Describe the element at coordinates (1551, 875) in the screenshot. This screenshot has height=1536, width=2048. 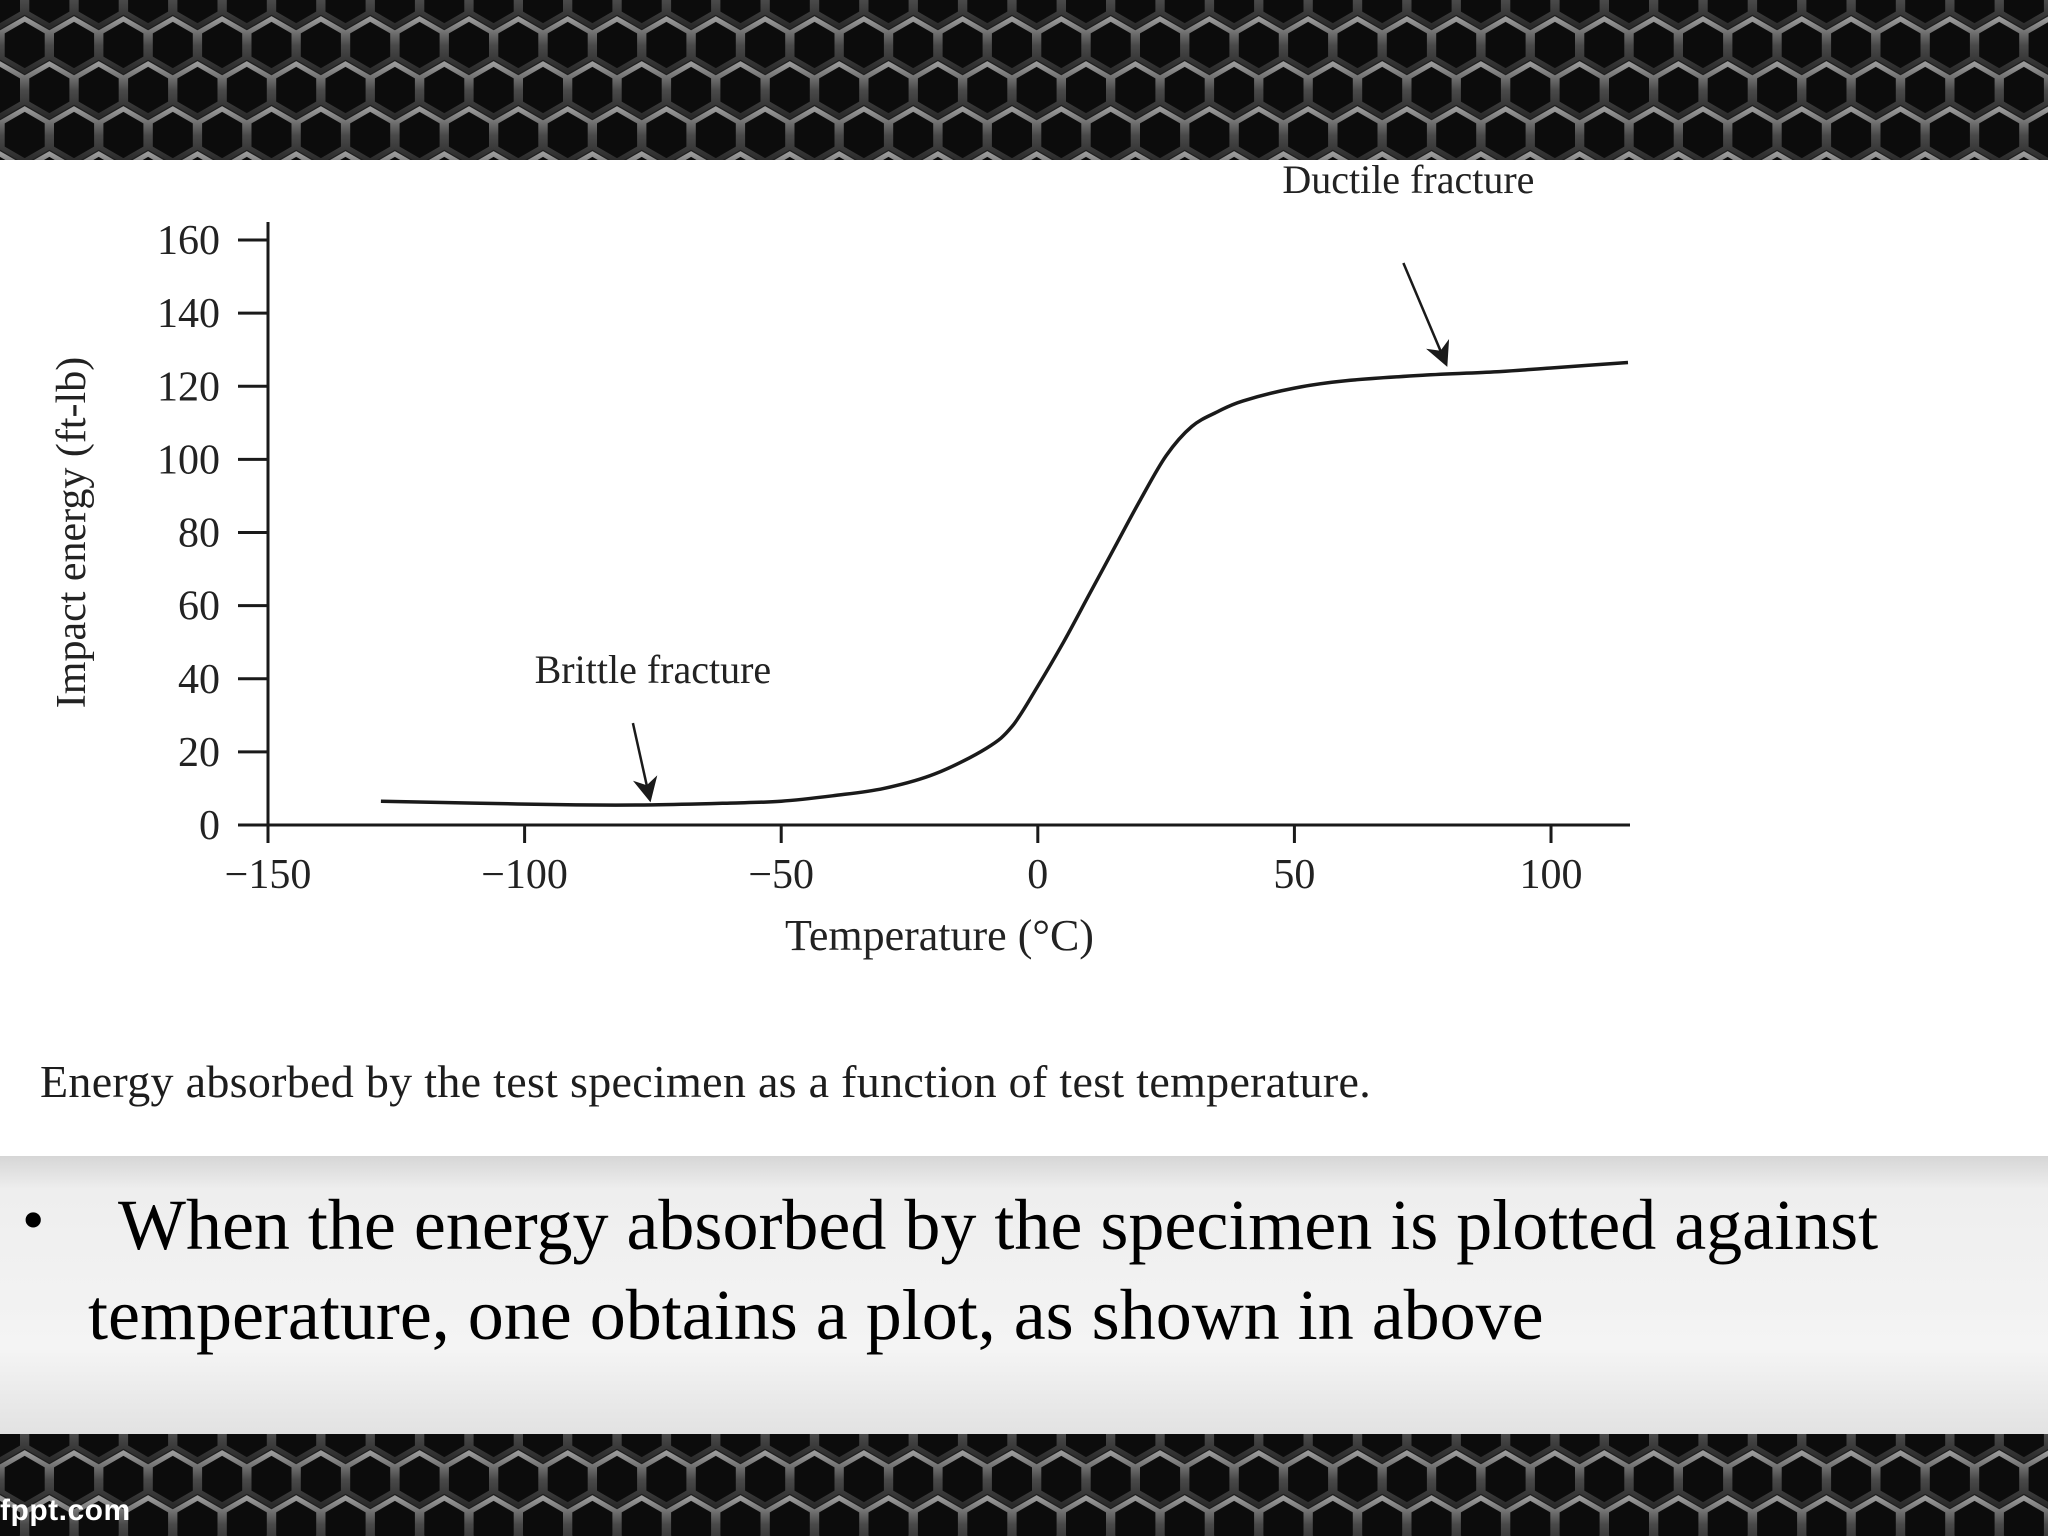
I see `x-tick-label: 100` at that location.